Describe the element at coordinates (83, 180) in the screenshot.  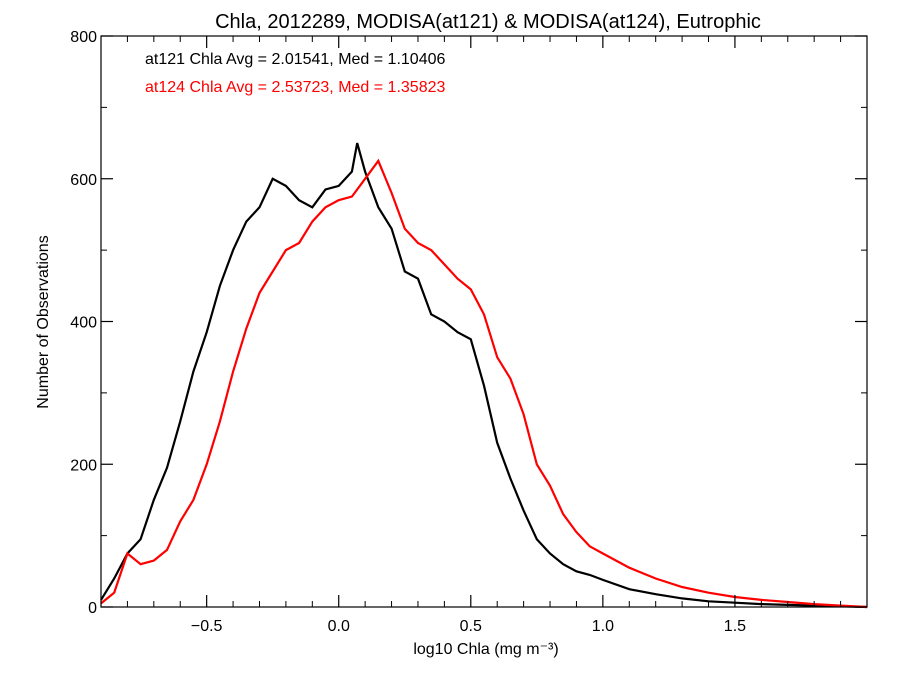
I see `y-tick-label: 600` at that location.